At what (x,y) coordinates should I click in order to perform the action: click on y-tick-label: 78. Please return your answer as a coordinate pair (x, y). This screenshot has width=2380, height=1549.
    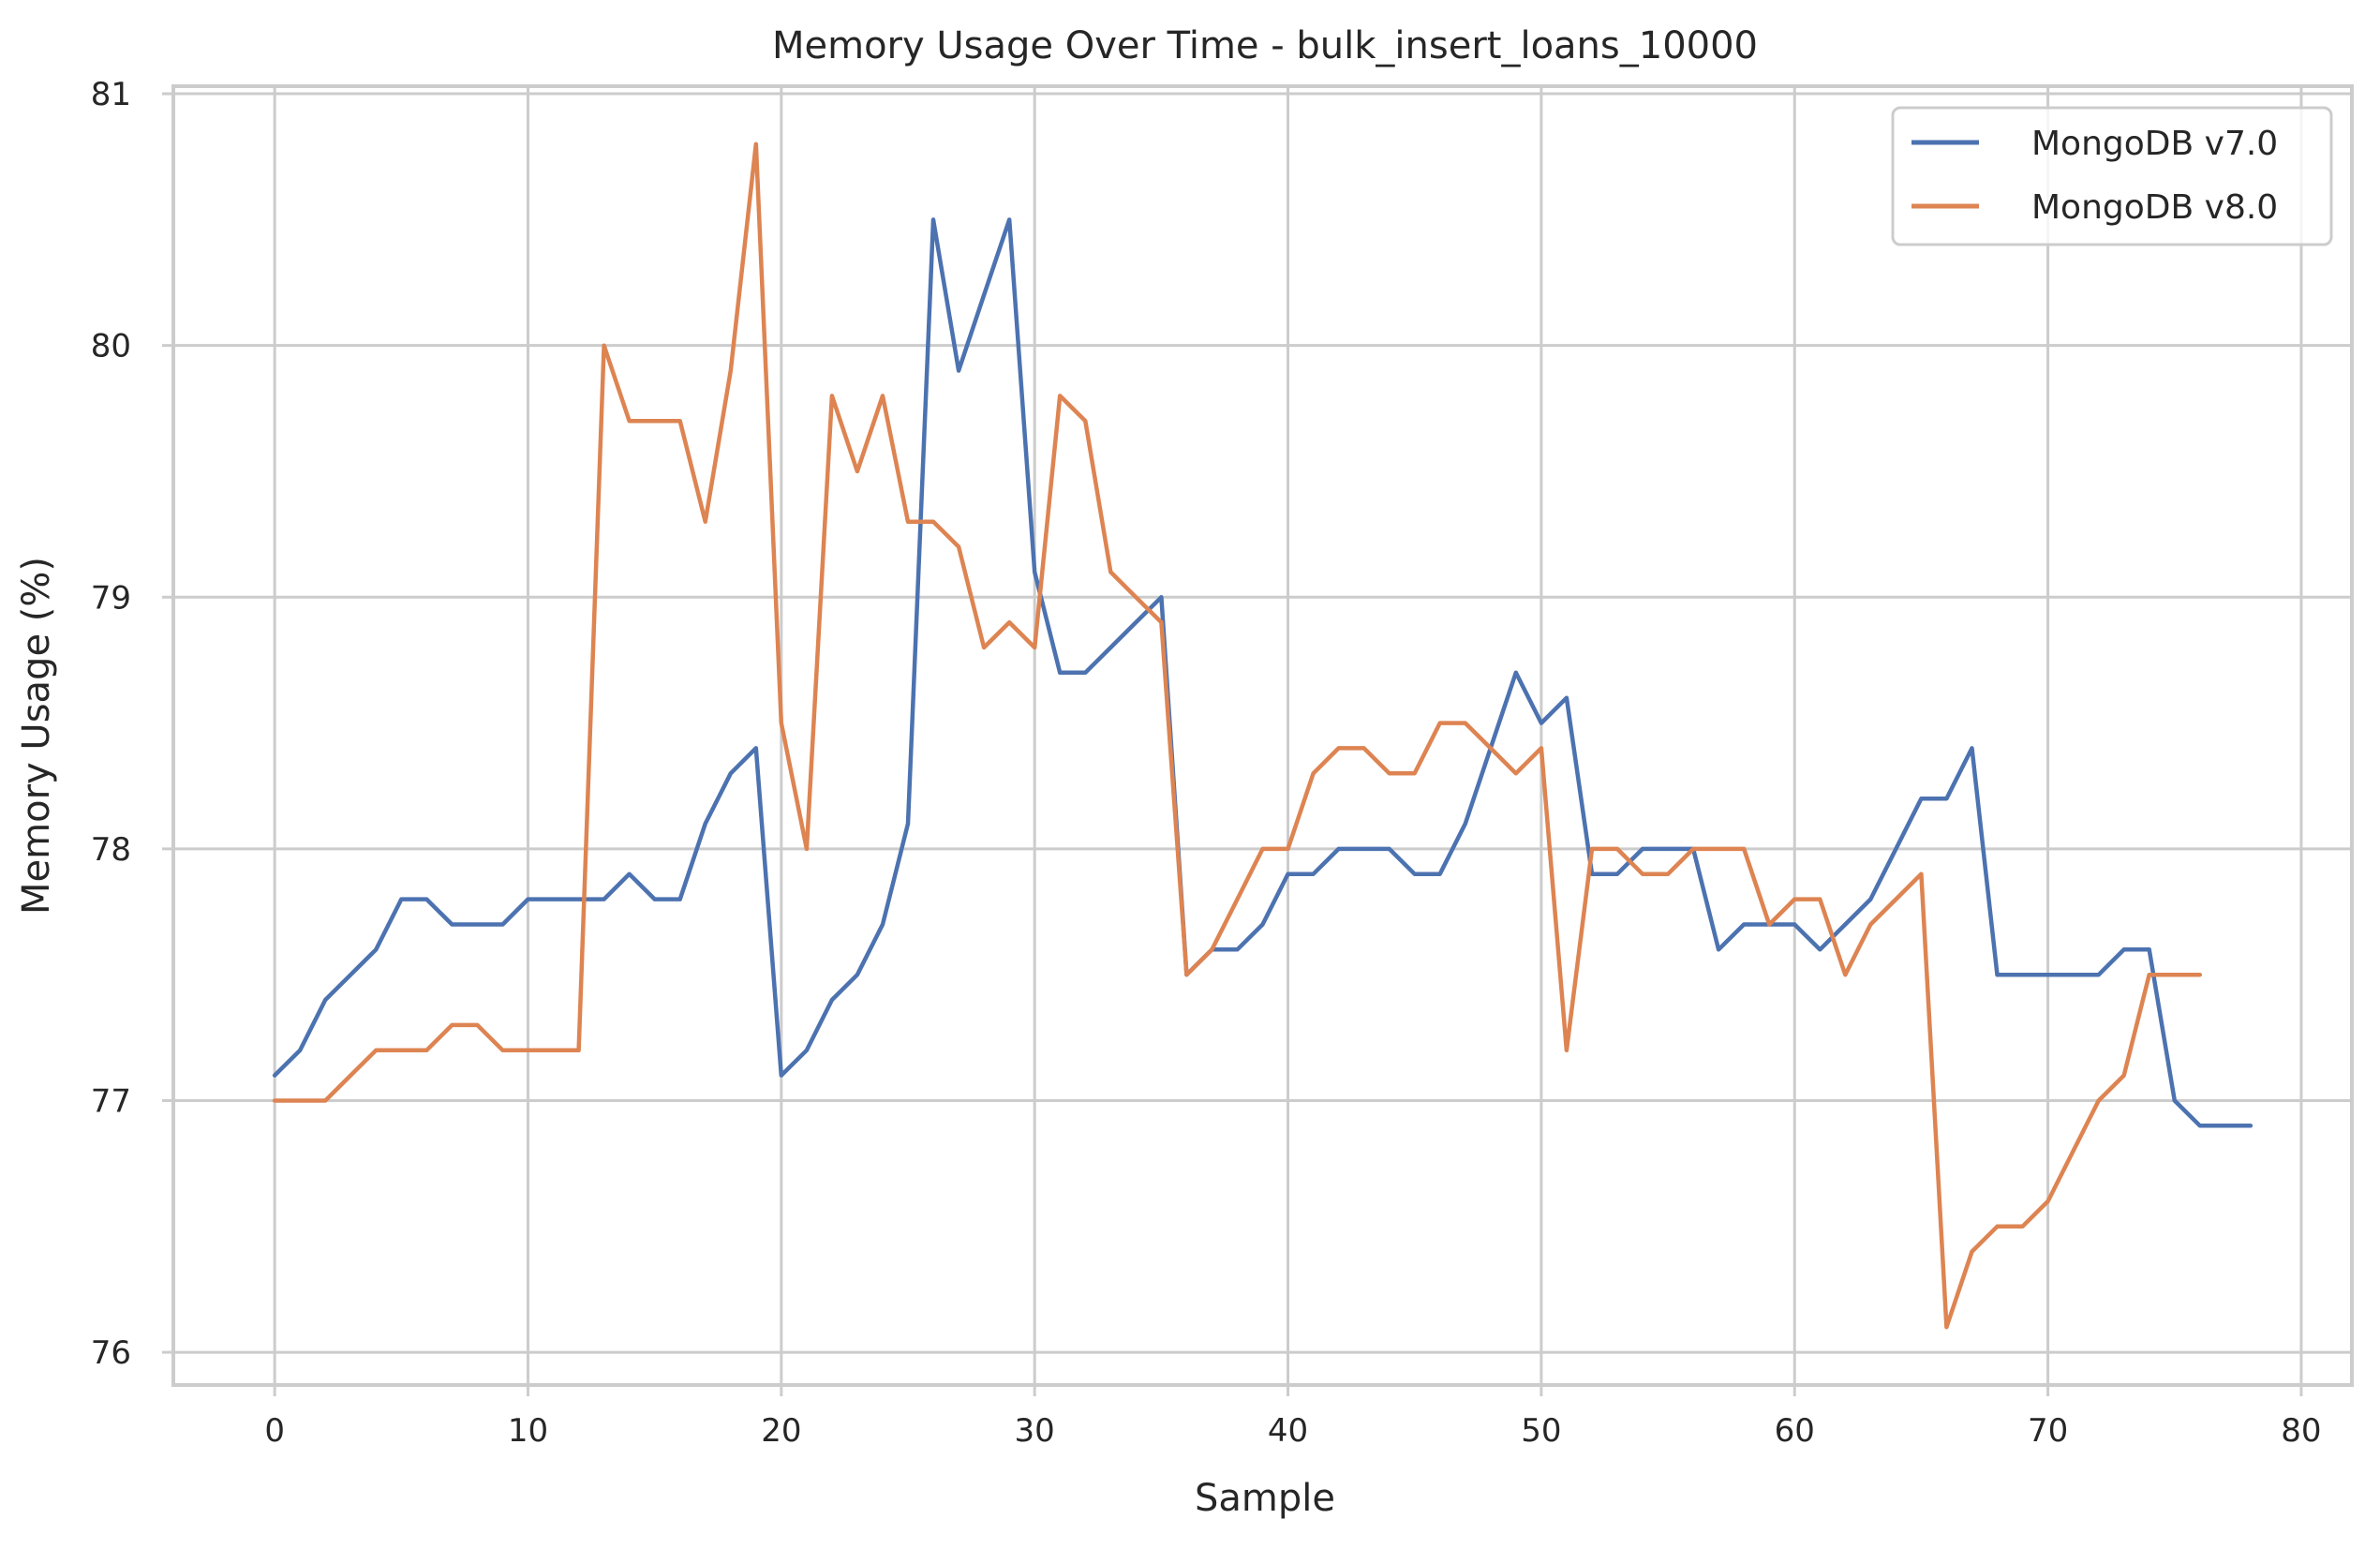
    Looking at the image, I should click on (111, 850).